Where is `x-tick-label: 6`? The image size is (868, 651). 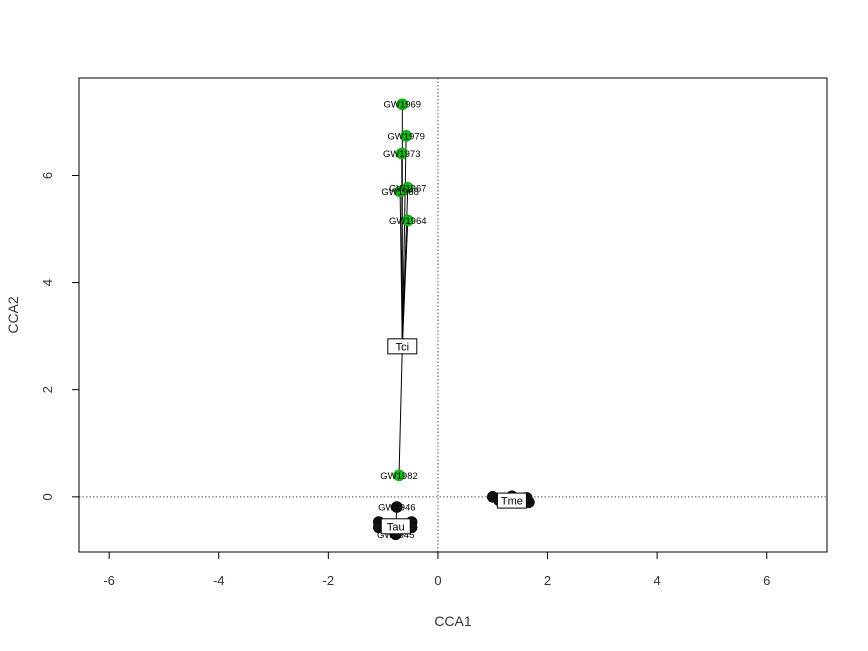 x-tick-label: 6 is located at coordinates (766, 580).